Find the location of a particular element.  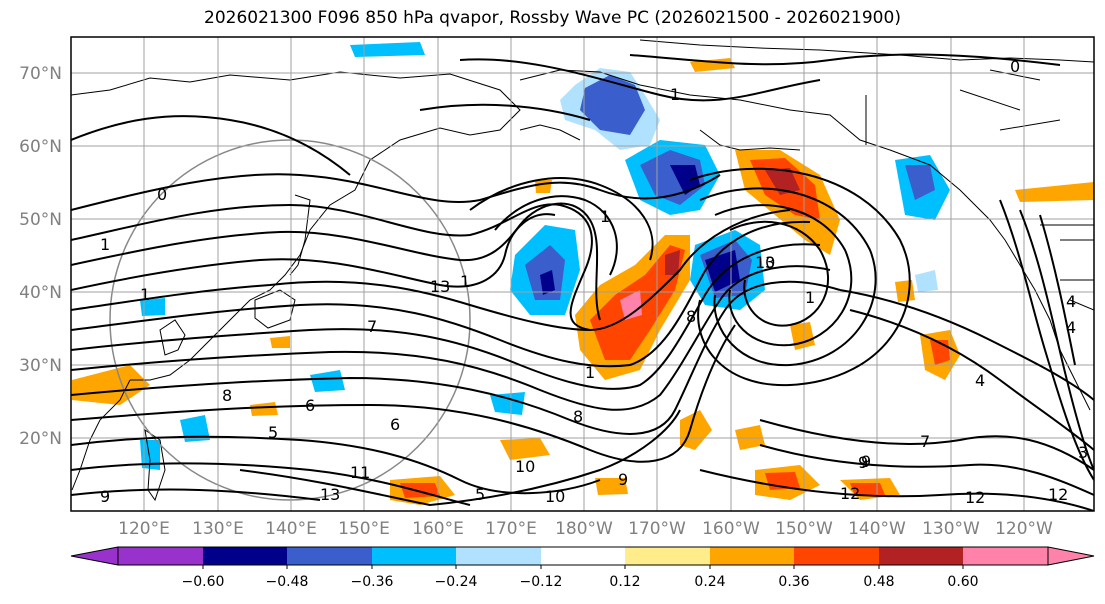

lon-label: 140°E is located at coordinates (291, 529).